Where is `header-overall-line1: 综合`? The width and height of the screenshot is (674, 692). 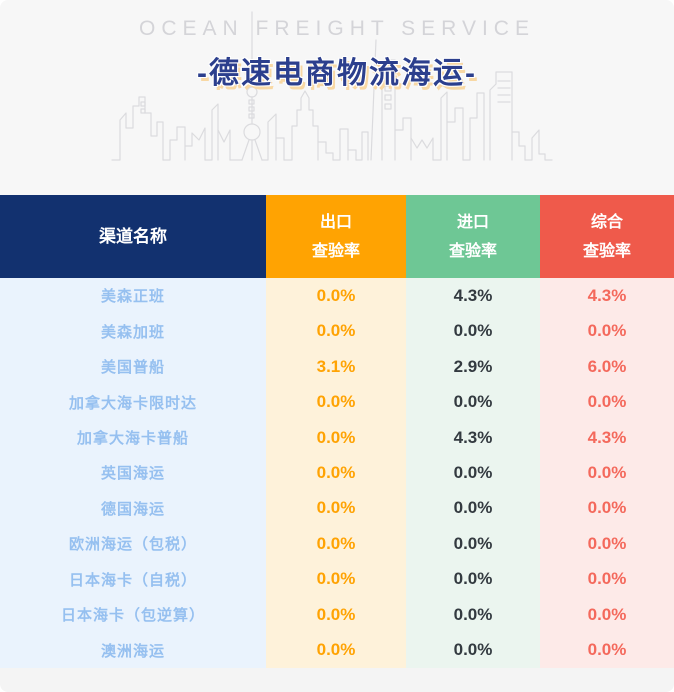
header-overall-line1: 综合 is located at coordinates (606, 222).